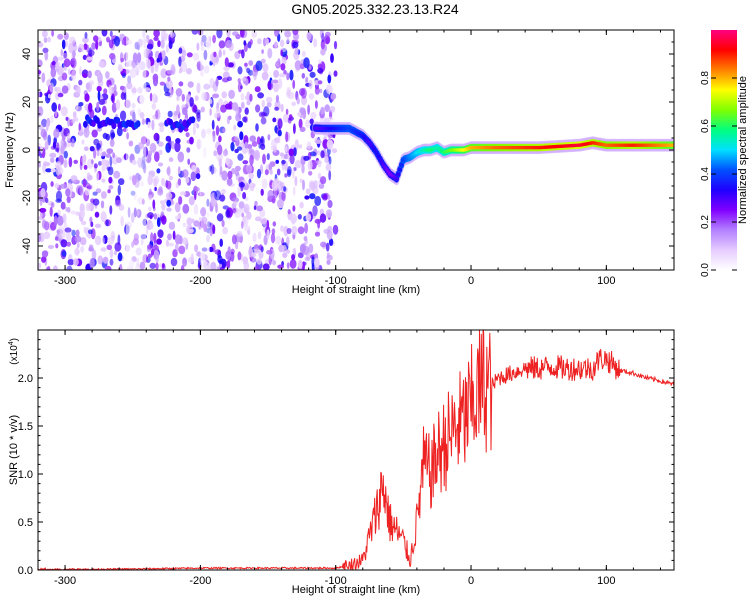 The height and width of the screenshot is (600, 750). I want to click on colorbar-tick-label: 0.6, so click(705, 126).